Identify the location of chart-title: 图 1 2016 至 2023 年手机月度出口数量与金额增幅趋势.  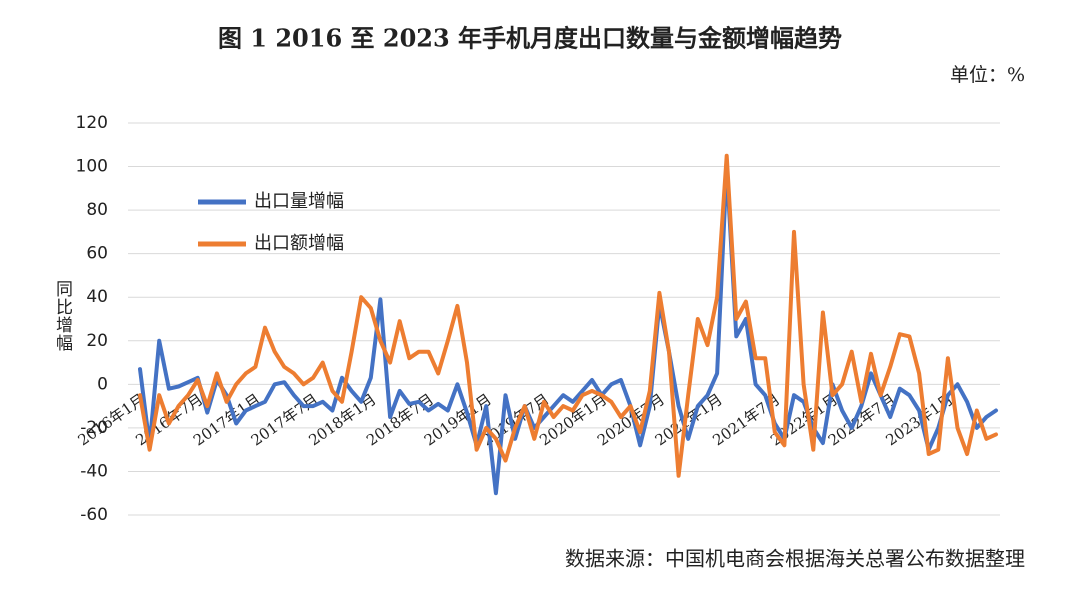
(530, 38).